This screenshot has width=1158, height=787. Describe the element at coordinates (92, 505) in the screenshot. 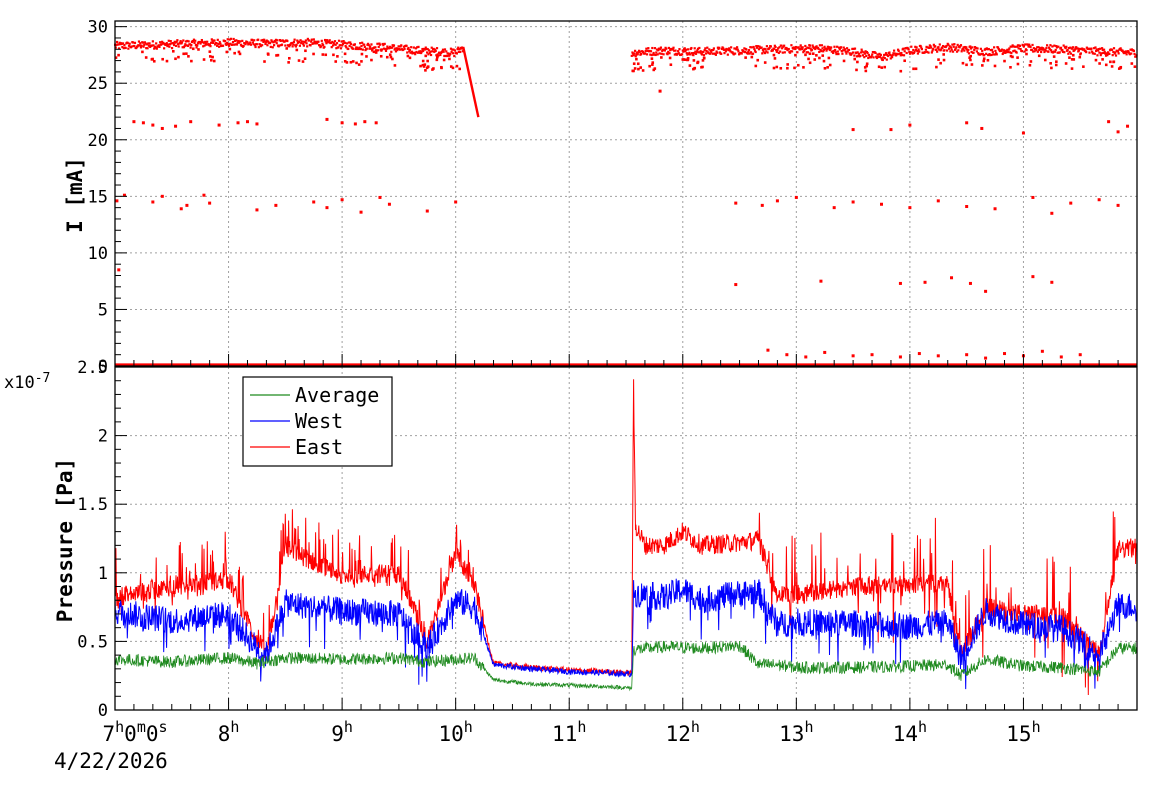

I see `pressure-y-tick-label: 1.5` at that location.